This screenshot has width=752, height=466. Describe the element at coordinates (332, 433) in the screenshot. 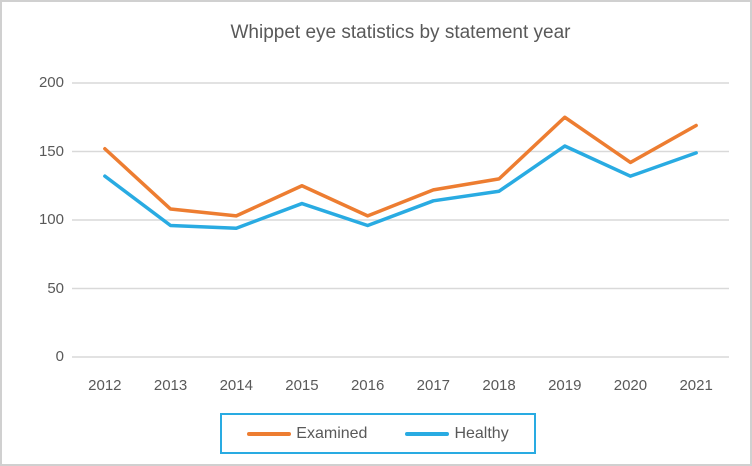

I see `legend-label-examined: Examined` at that location.